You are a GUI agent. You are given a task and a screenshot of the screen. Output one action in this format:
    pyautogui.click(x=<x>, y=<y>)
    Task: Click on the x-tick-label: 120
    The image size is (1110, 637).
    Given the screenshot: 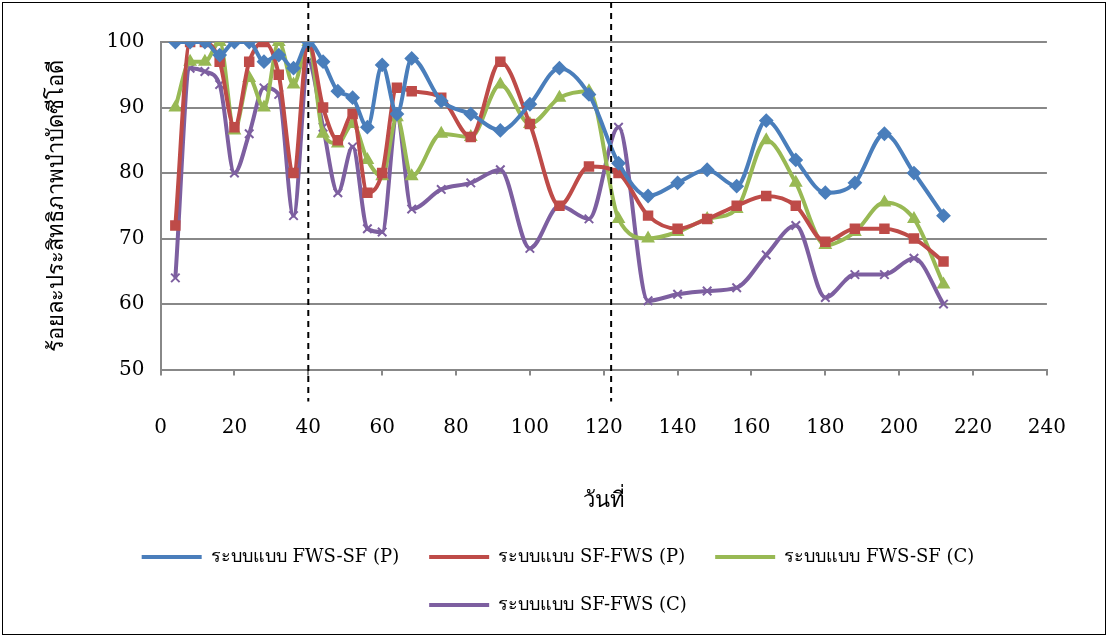 What is the action you would take?
    pyautogui.click(x=603, y=425)
    